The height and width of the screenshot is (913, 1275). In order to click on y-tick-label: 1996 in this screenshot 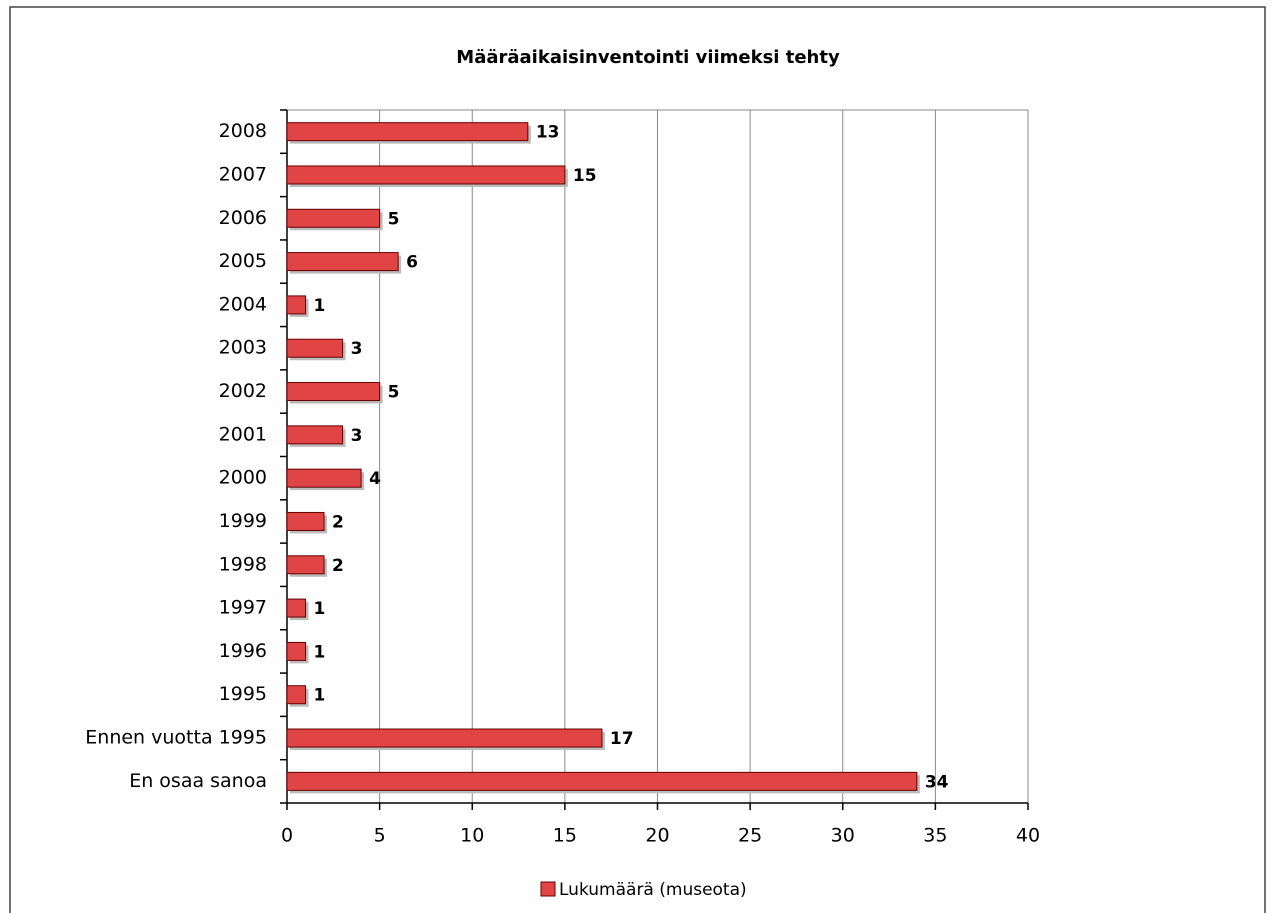, I will do `click(243, 651)`.